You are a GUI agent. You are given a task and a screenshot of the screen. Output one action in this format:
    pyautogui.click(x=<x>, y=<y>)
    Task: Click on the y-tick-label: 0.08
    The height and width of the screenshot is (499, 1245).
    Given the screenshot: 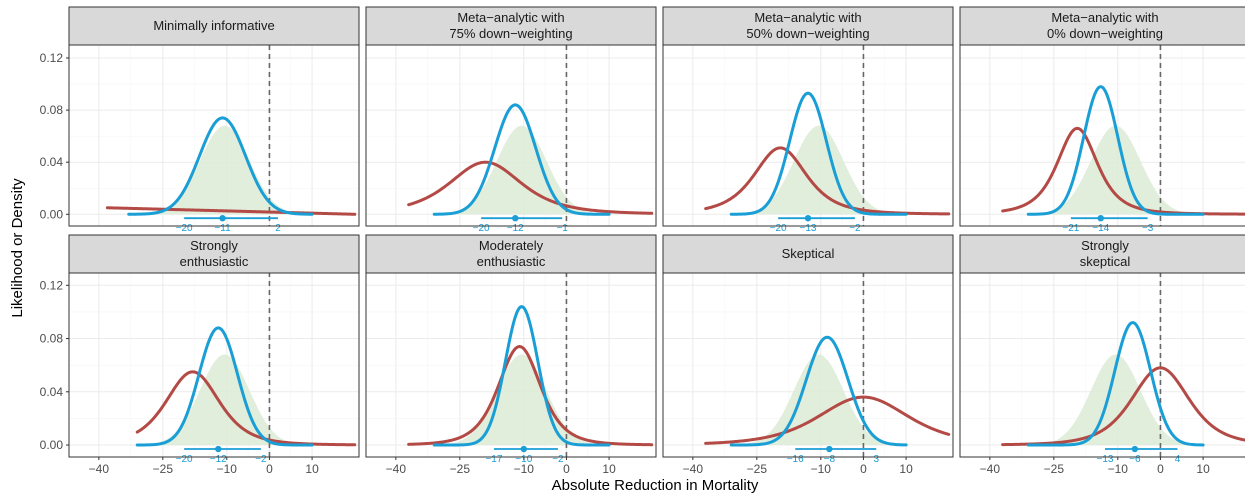 What is the action you would take?
    pyautogui.click(x=52, y=339)
    